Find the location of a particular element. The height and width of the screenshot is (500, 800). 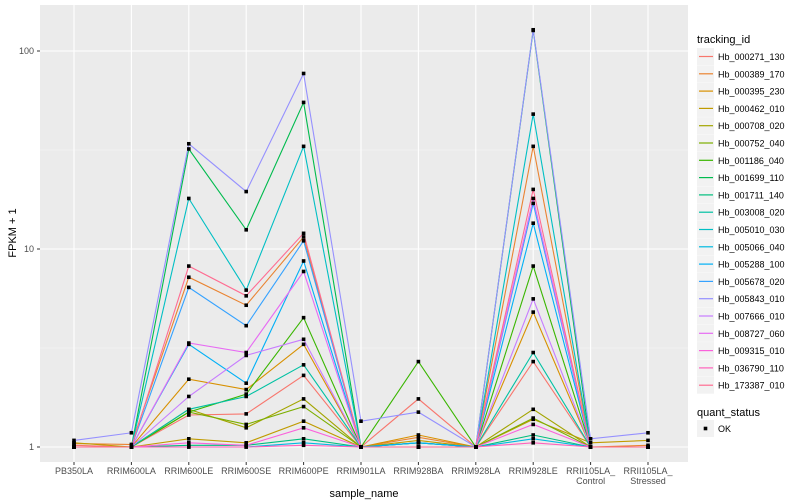

x-tick-label: RRIM928LE is located at coordinates (533, 471).